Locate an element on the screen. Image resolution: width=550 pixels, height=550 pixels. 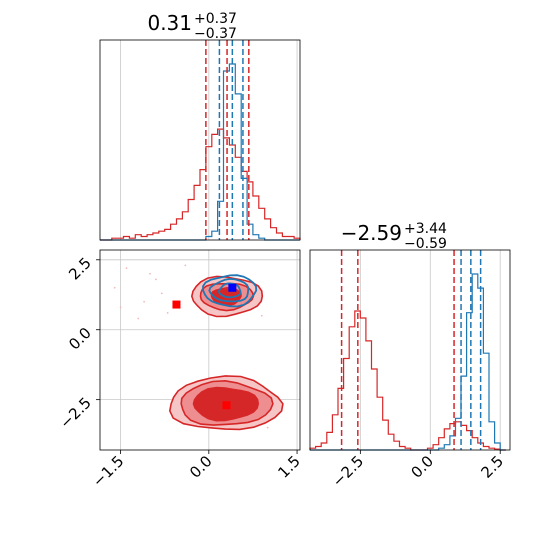
top-hist-background is located at coordinates (200, 140).